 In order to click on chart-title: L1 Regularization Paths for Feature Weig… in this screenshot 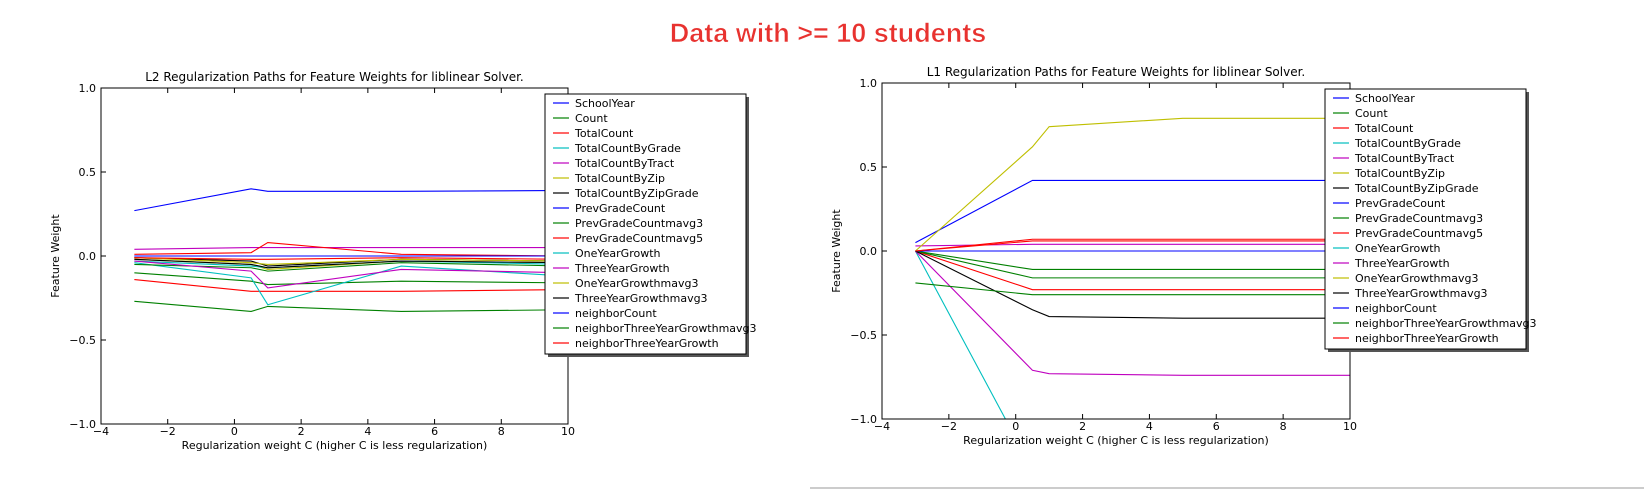, I will do `click(1116, 72)`.